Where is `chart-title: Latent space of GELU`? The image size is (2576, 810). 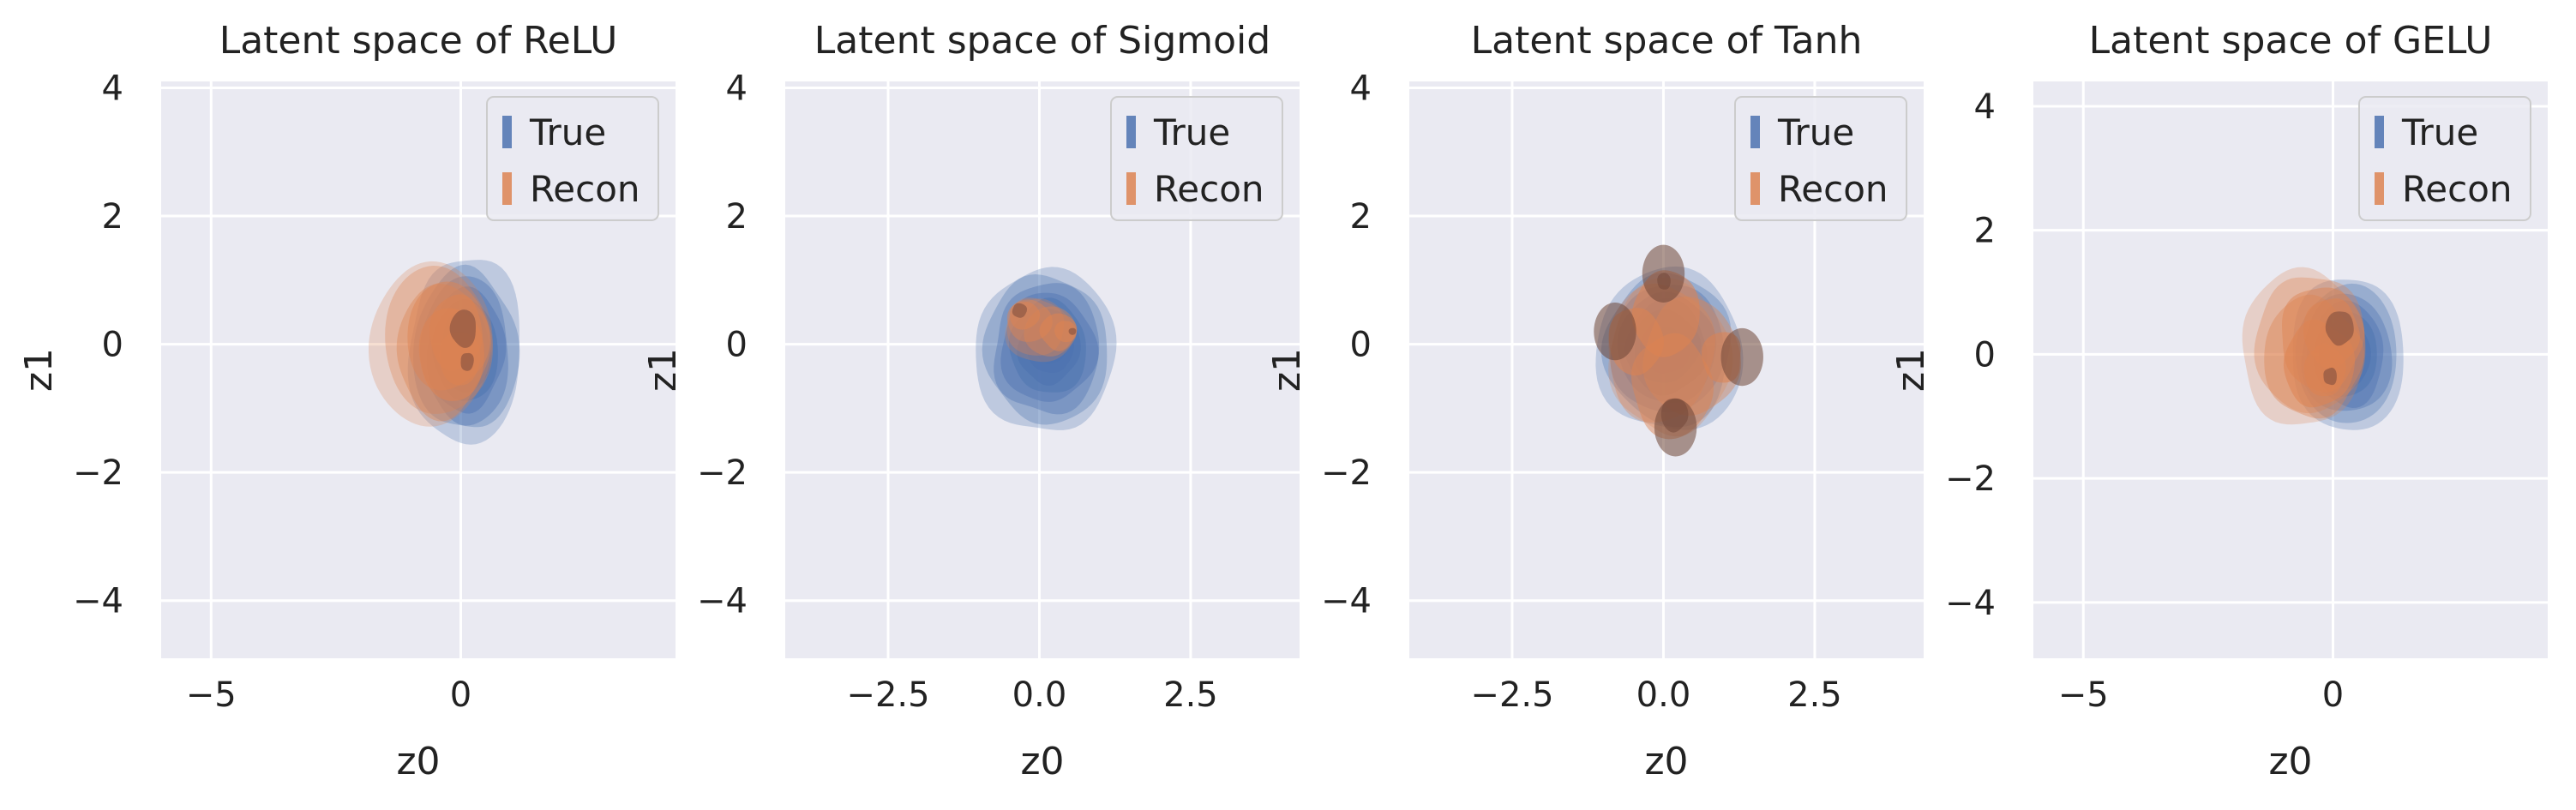 chart-title: Latent space of GELU is located at coordinates (2291, 41).